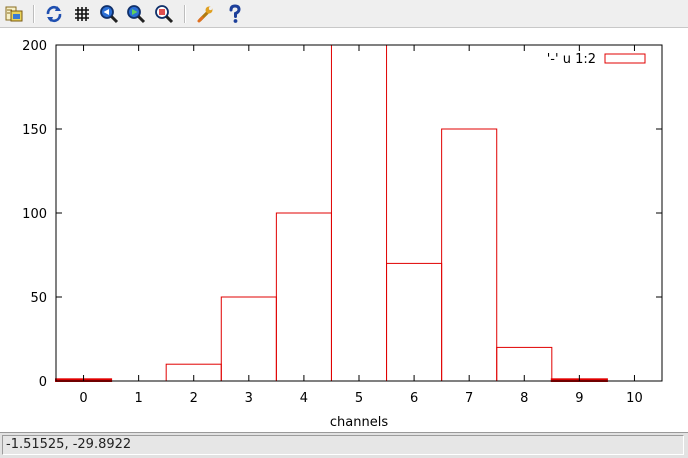  What do you see at coordinates (579, 398) in the screenshot?
I see `x-tick-label: 9` at bounding box center [579, 398].